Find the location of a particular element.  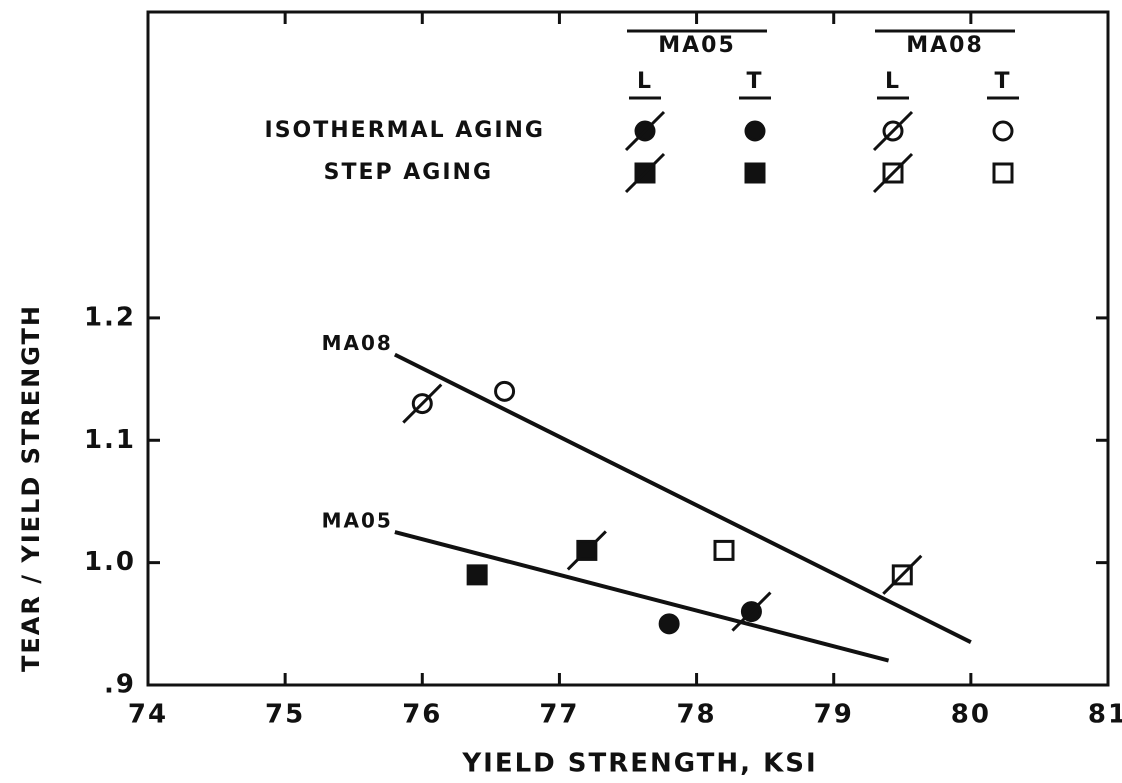

y-tick-label: .9 is located at coordinates (120, 685).